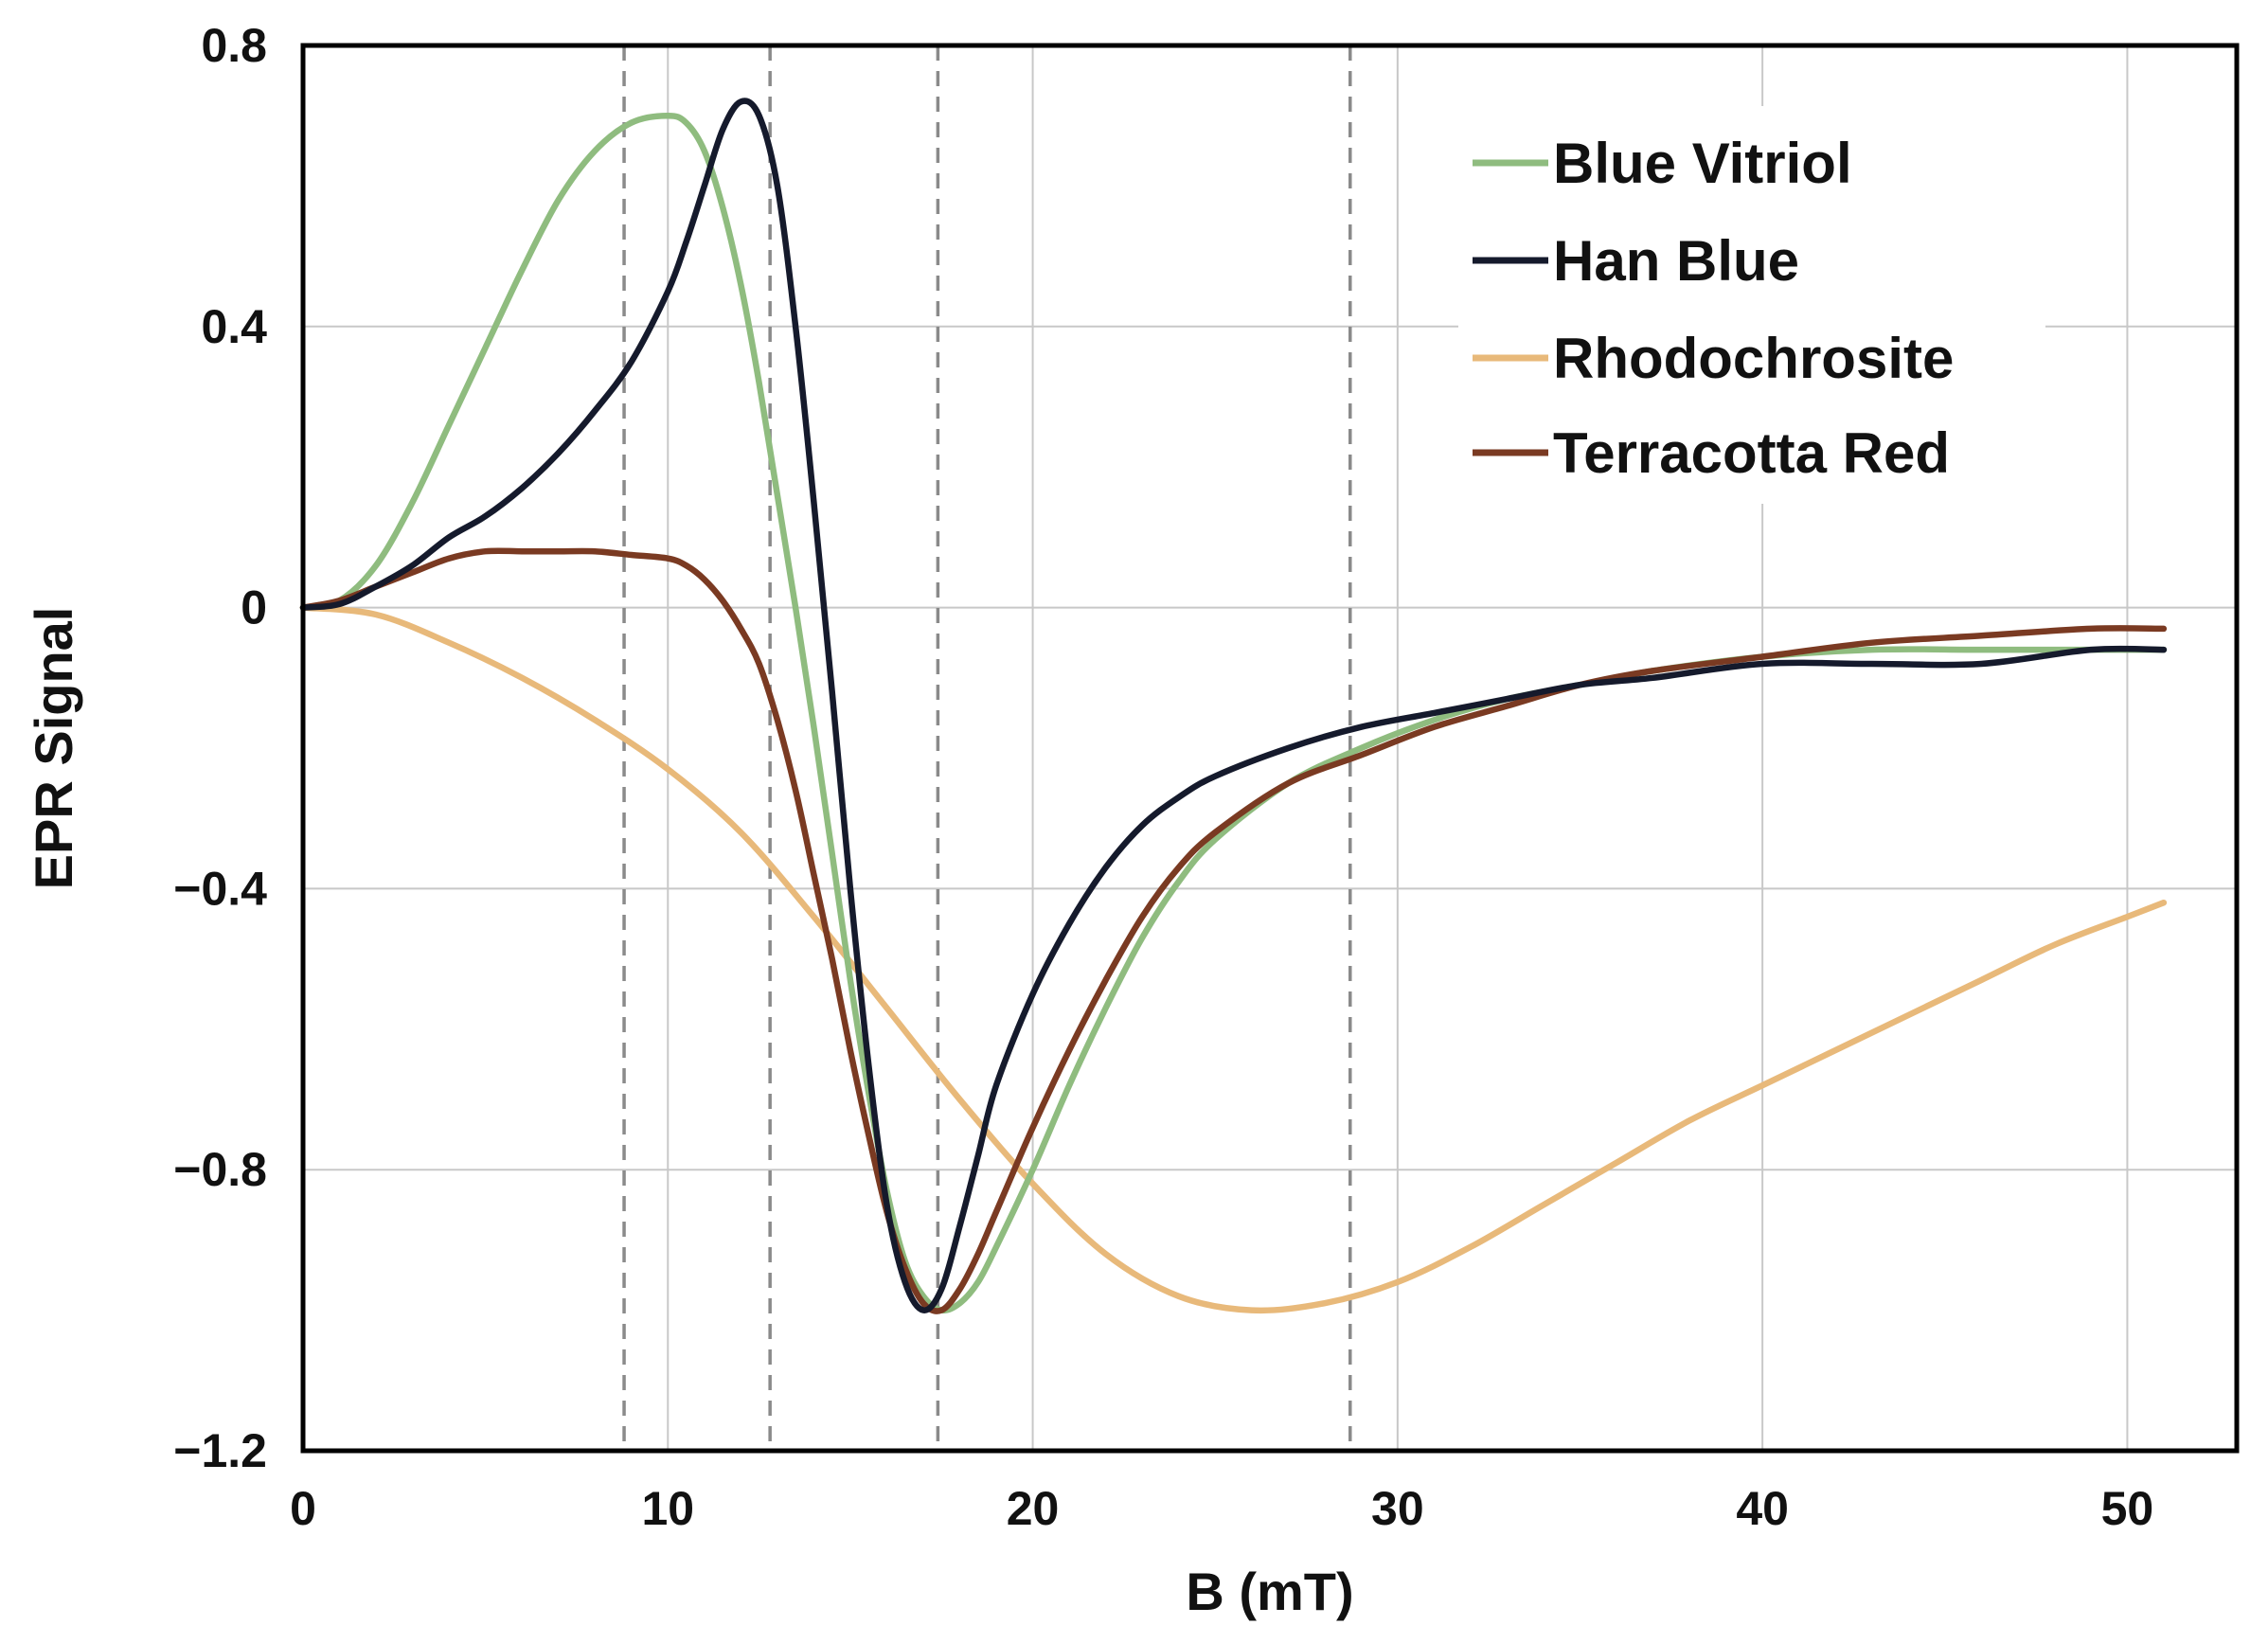 This screenshot has height=1643, width=2268. Describe the element at coordinates (1033, 1508) in the screenshot. I see `x-tick-label: 20` at that location.